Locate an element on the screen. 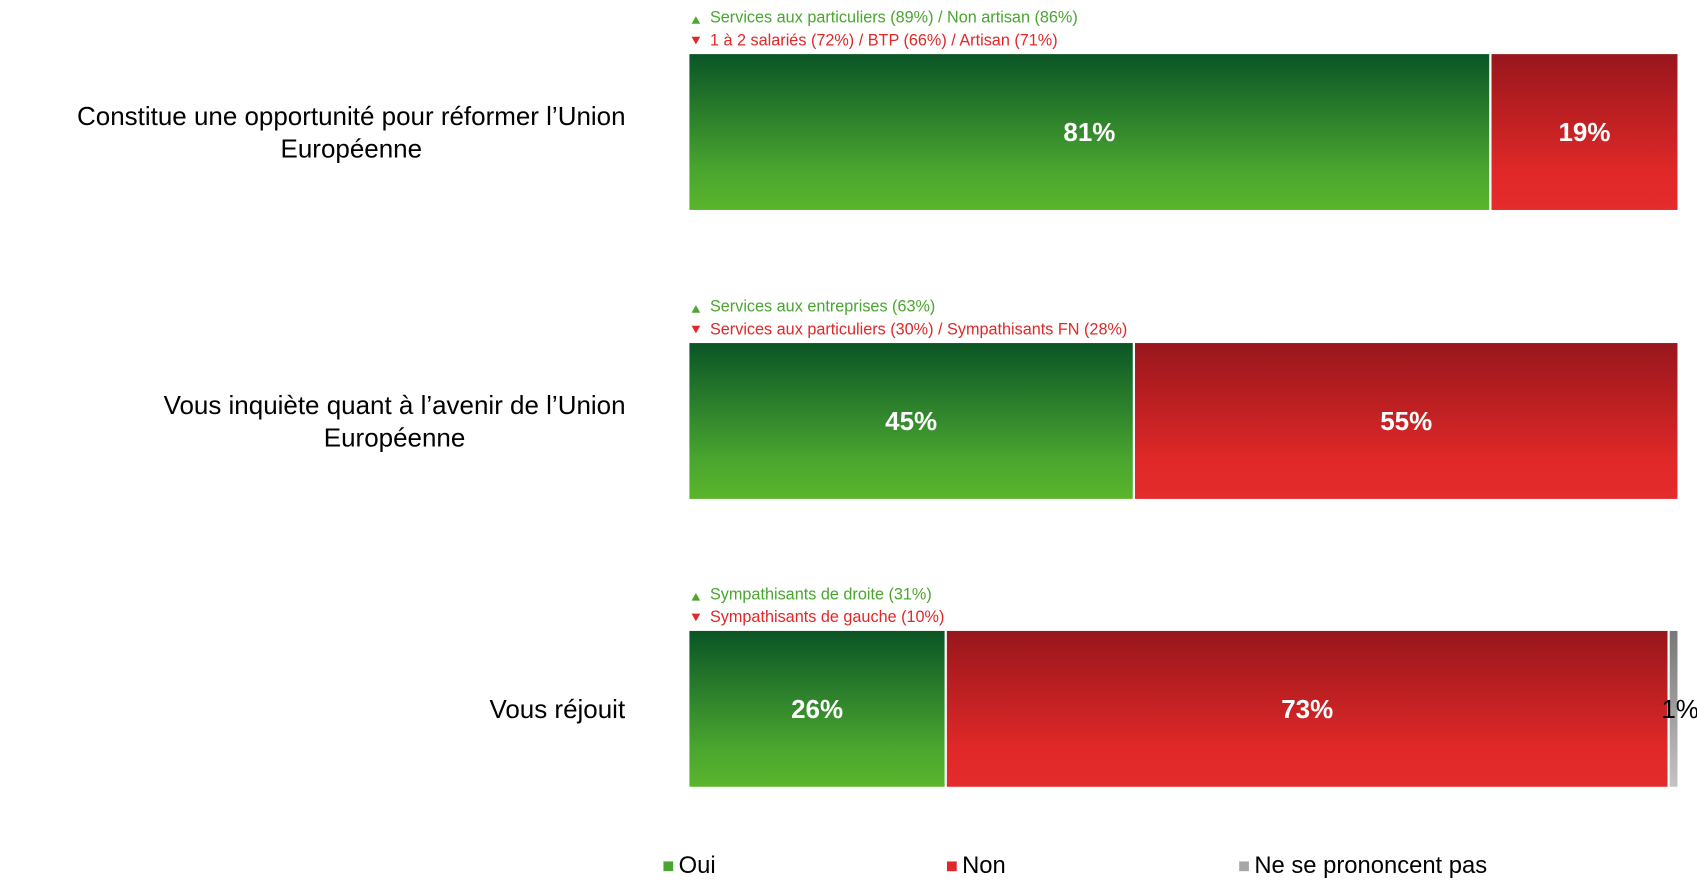 This screenshot has width=1697, height=882. legend-label: Non is located at coordinates (984, 865).